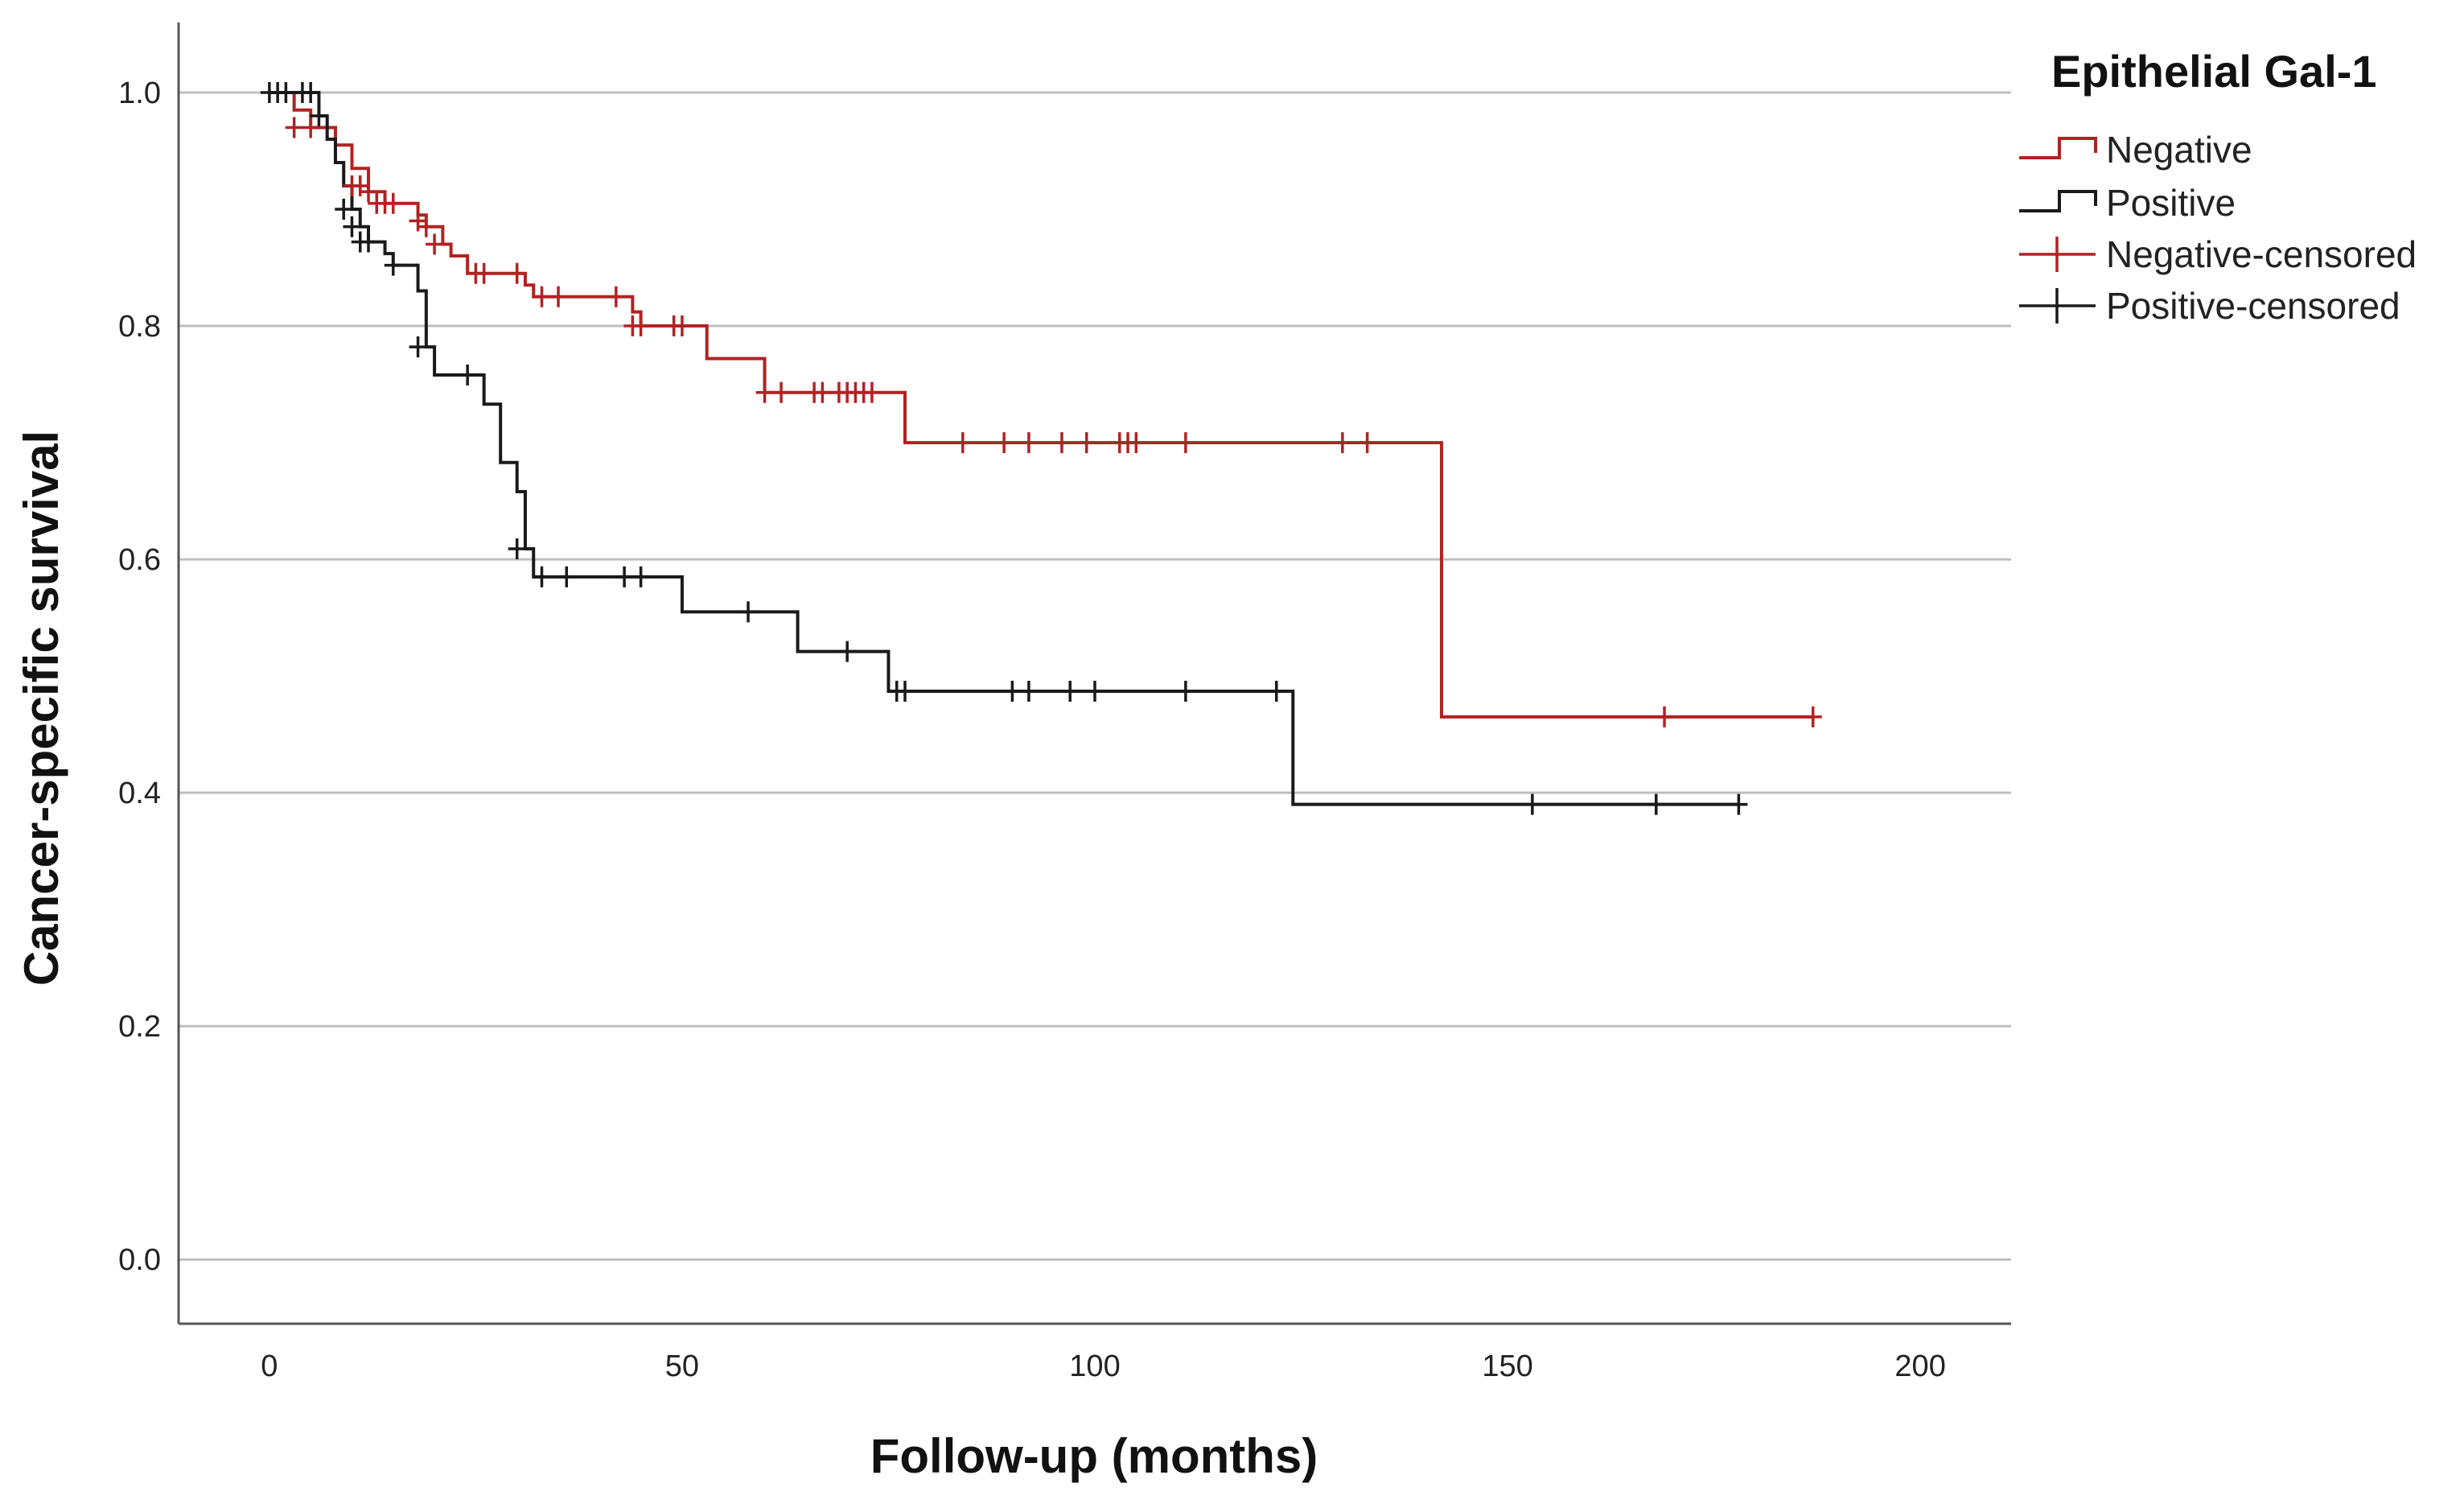 This screenshot has width=2464, height=1508. I want to click on x-axis-title: Follow-up (months), so click(1094, 1456).